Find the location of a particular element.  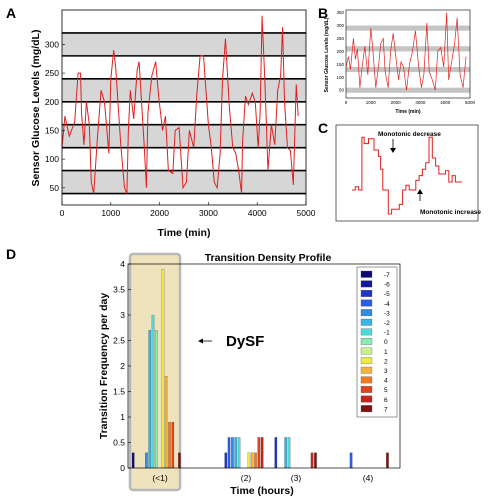

bar-3-series--2 is located at coordinates (286, 453).